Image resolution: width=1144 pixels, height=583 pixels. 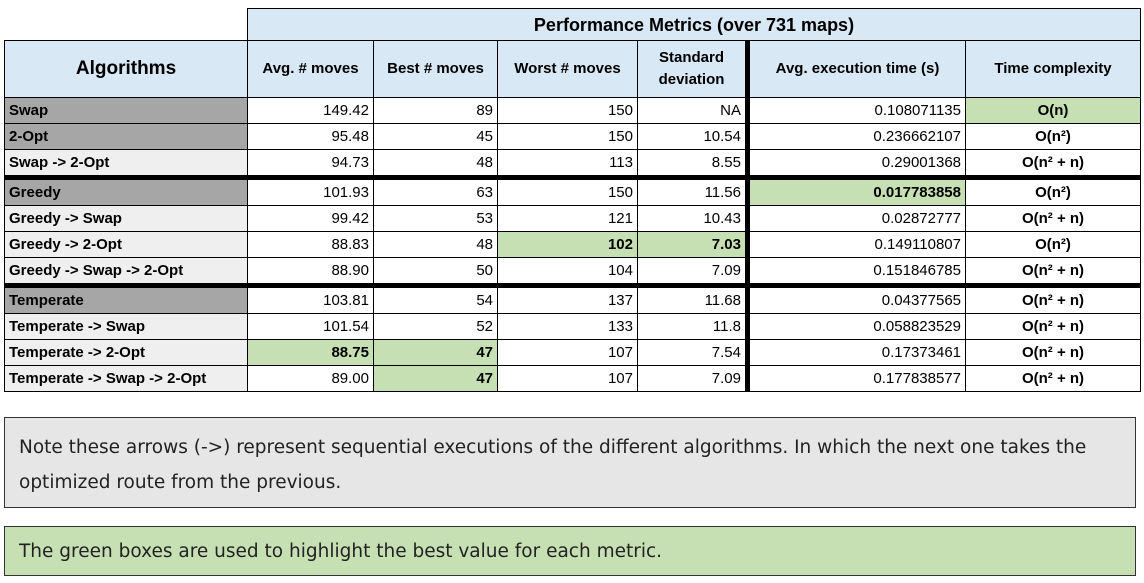 I want to click on std-cell: 10.43, so click(x=693, y=218).